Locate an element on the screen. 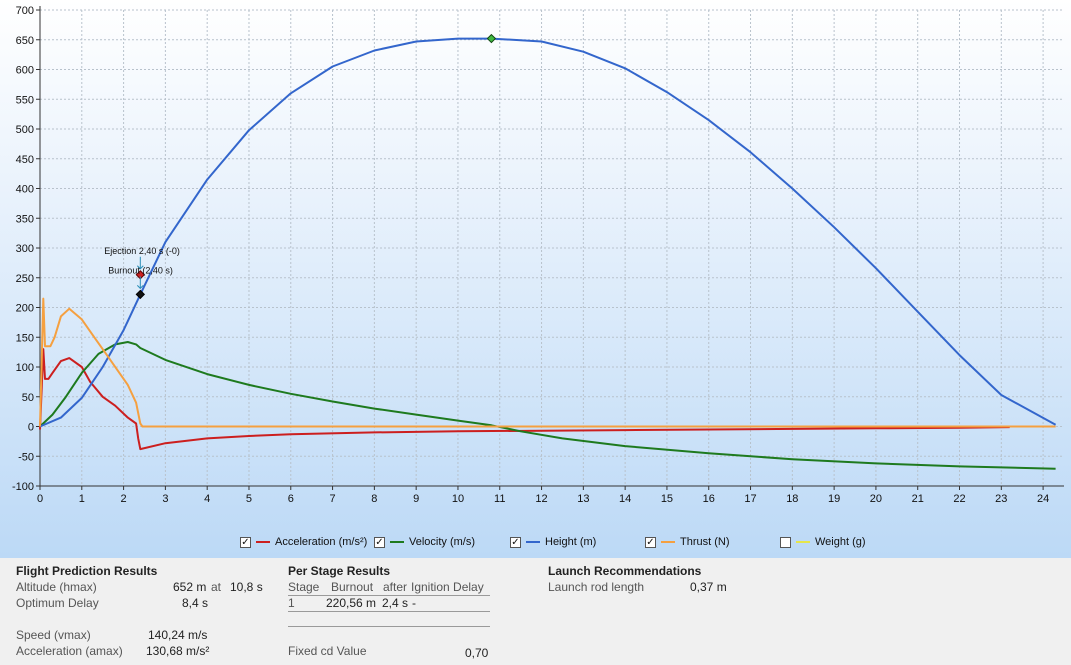  velocity-swatch is located at coordinates (397, 542).